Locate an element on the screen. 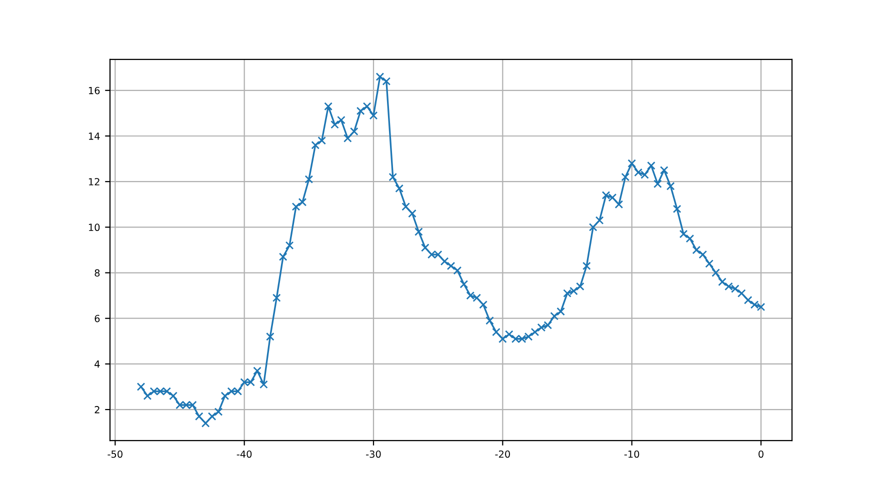  y-tick-label: 6 is located at coordinates (97, 318).